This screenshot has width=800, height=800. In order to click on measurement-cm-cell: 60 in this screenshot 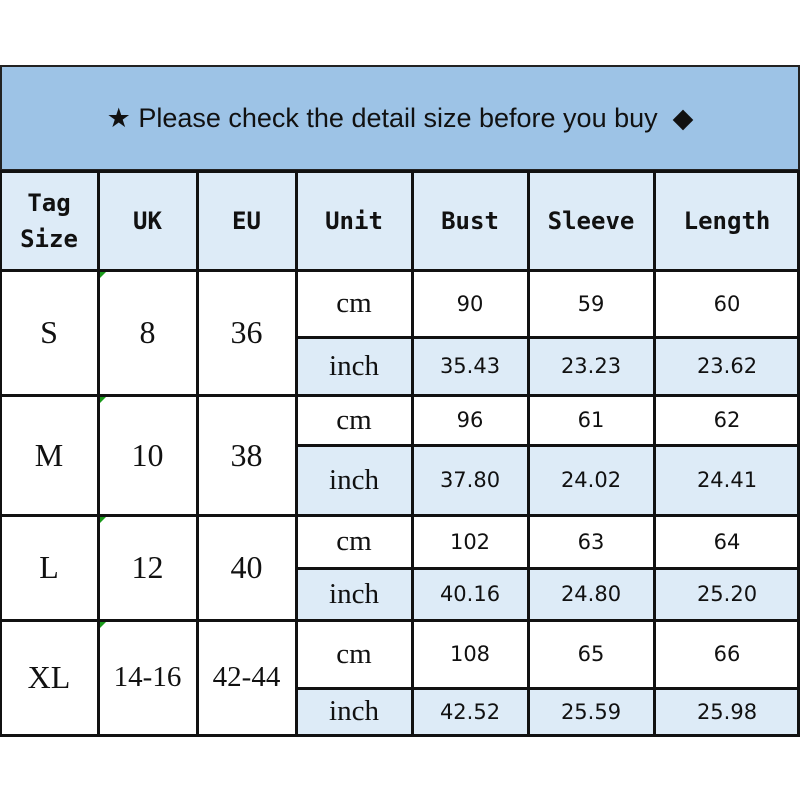, I will do `click(727, 303)`.